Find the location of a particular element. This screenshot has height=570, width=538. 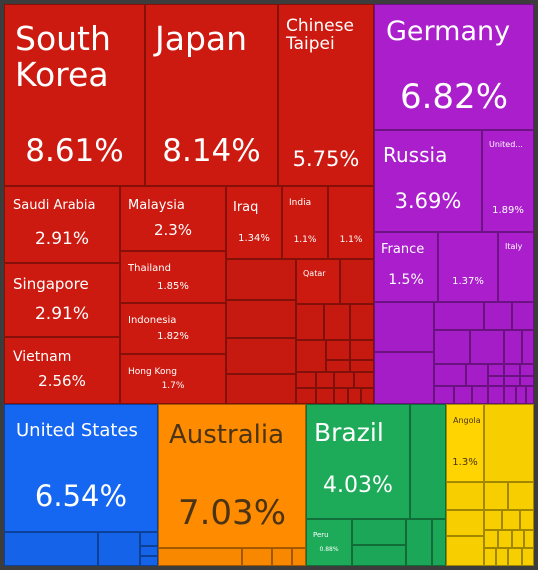

treemap-tile-tile-1-4: 1.37% is located at coordinates (468, 267).